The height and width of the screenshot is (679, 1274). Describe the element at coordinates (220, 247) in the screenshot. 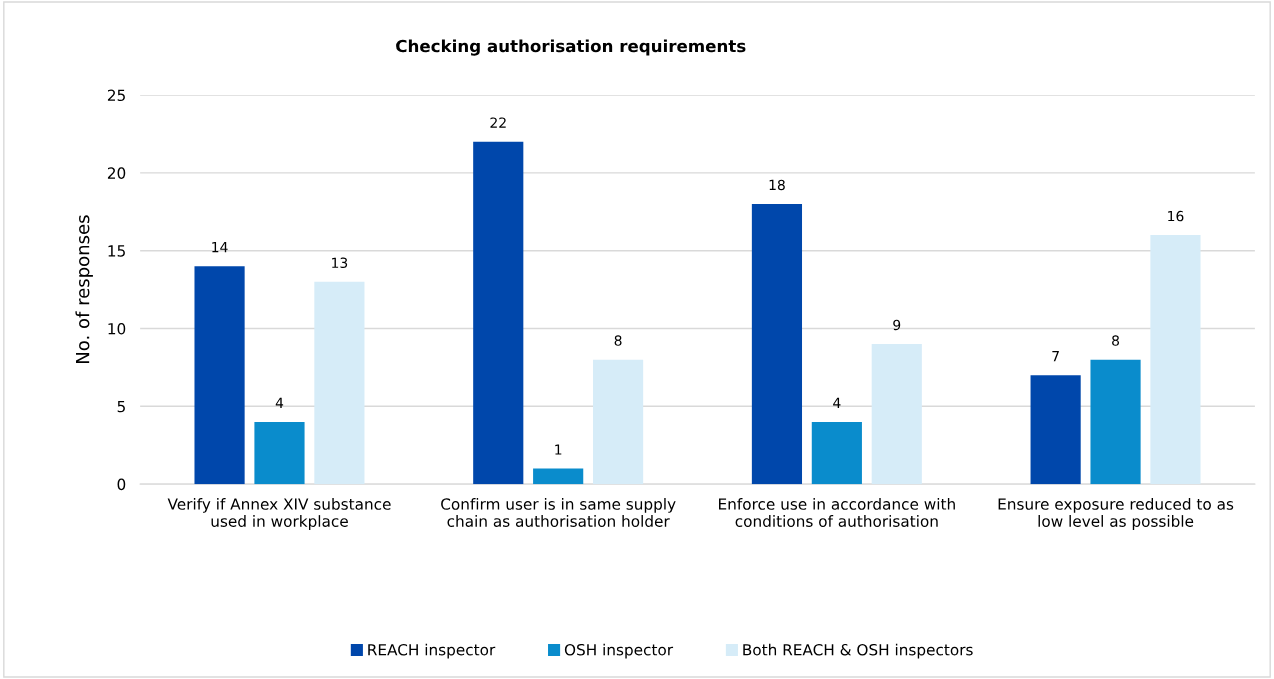

I see `data-label: 14` at that location.